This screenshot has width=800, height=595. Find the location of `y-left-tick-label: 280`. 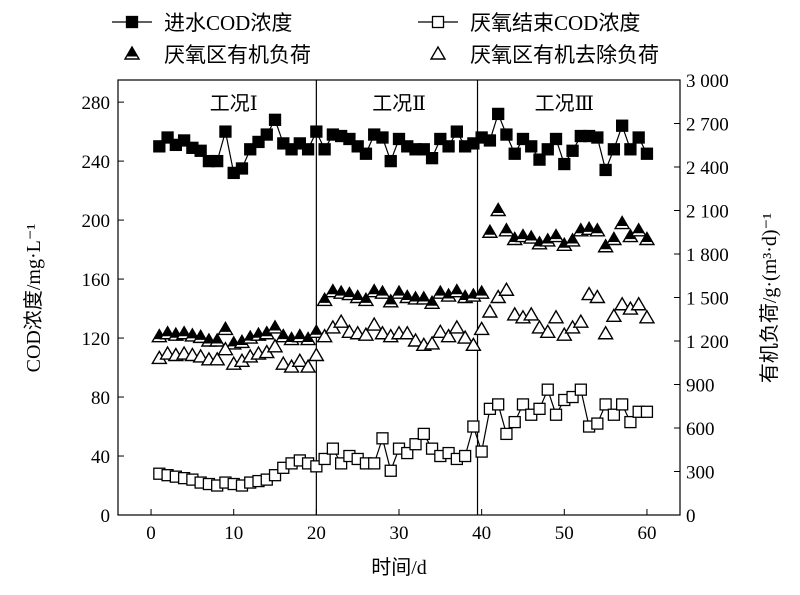

y-left-tick-label: 280 is located at coordinates (96, 103).